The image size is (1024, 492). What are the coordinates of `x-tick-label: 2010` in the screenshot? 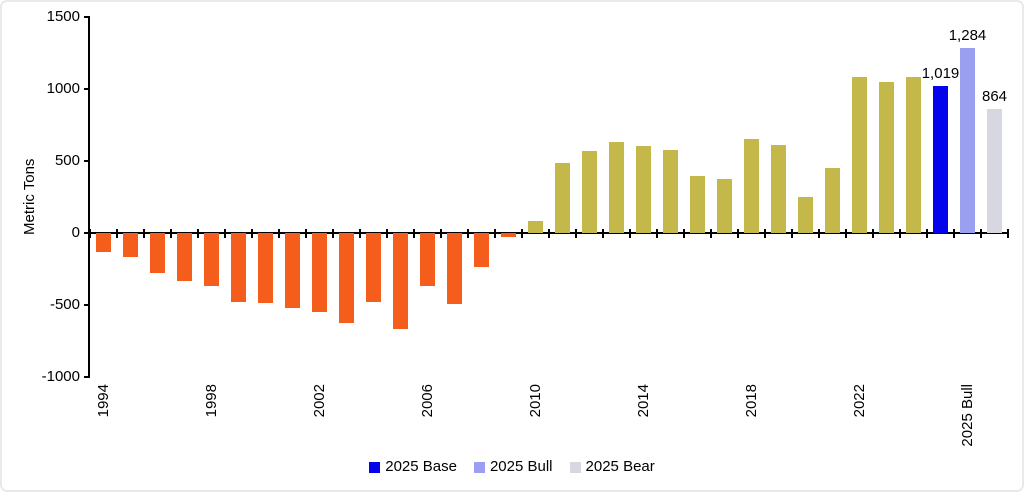 It's located at (535, 401).